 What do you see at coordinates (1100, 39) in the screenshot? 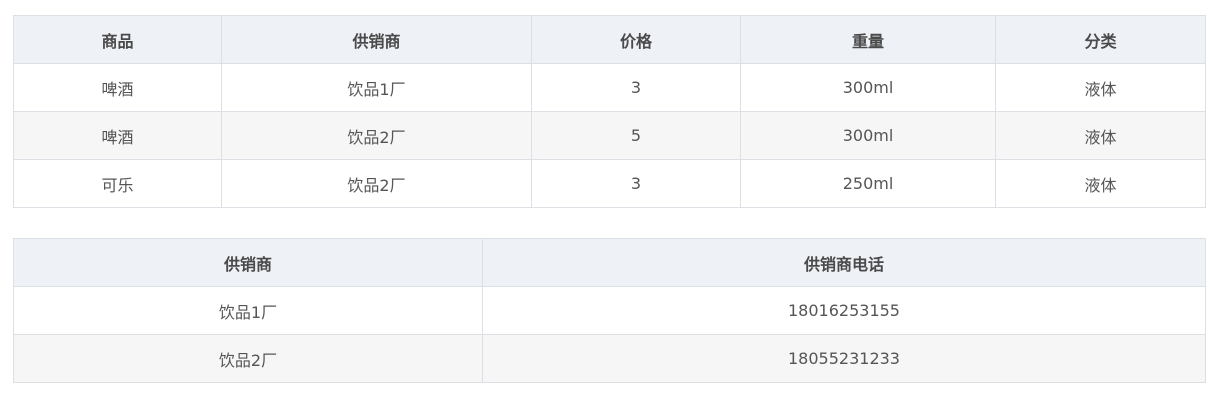
I see `header-category: 分类` at bounding box center [1100, 39].